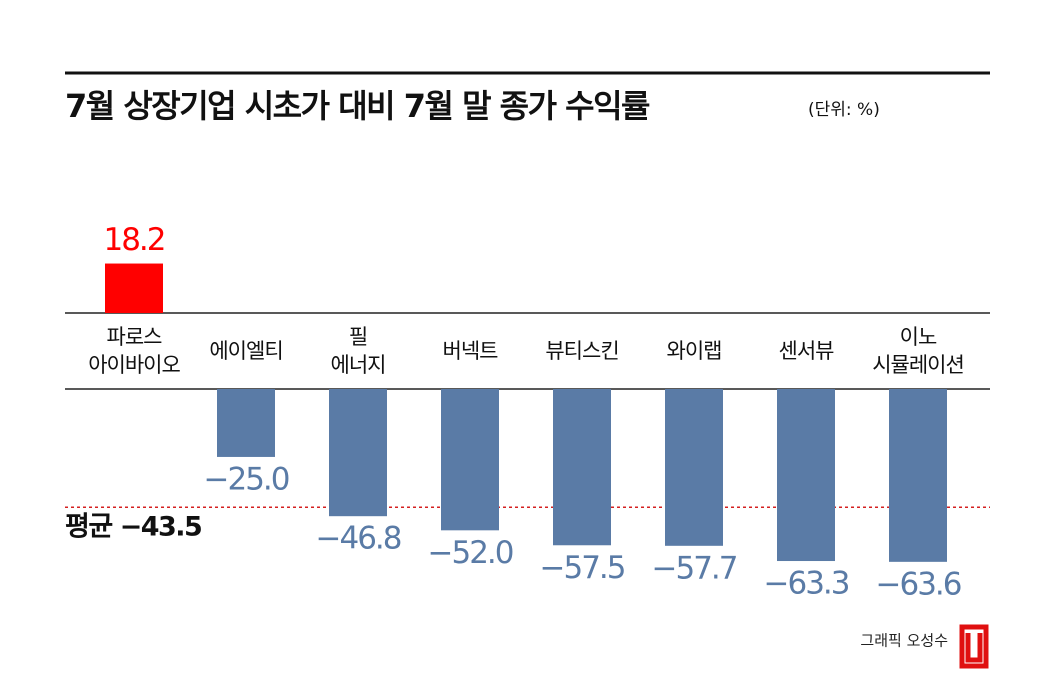 This screenshot has width=1050, height=676. What do you see at coordinates (806, 584) in the screenshot?
I see `value-label: −63.3` at bounding box center [806, 584].